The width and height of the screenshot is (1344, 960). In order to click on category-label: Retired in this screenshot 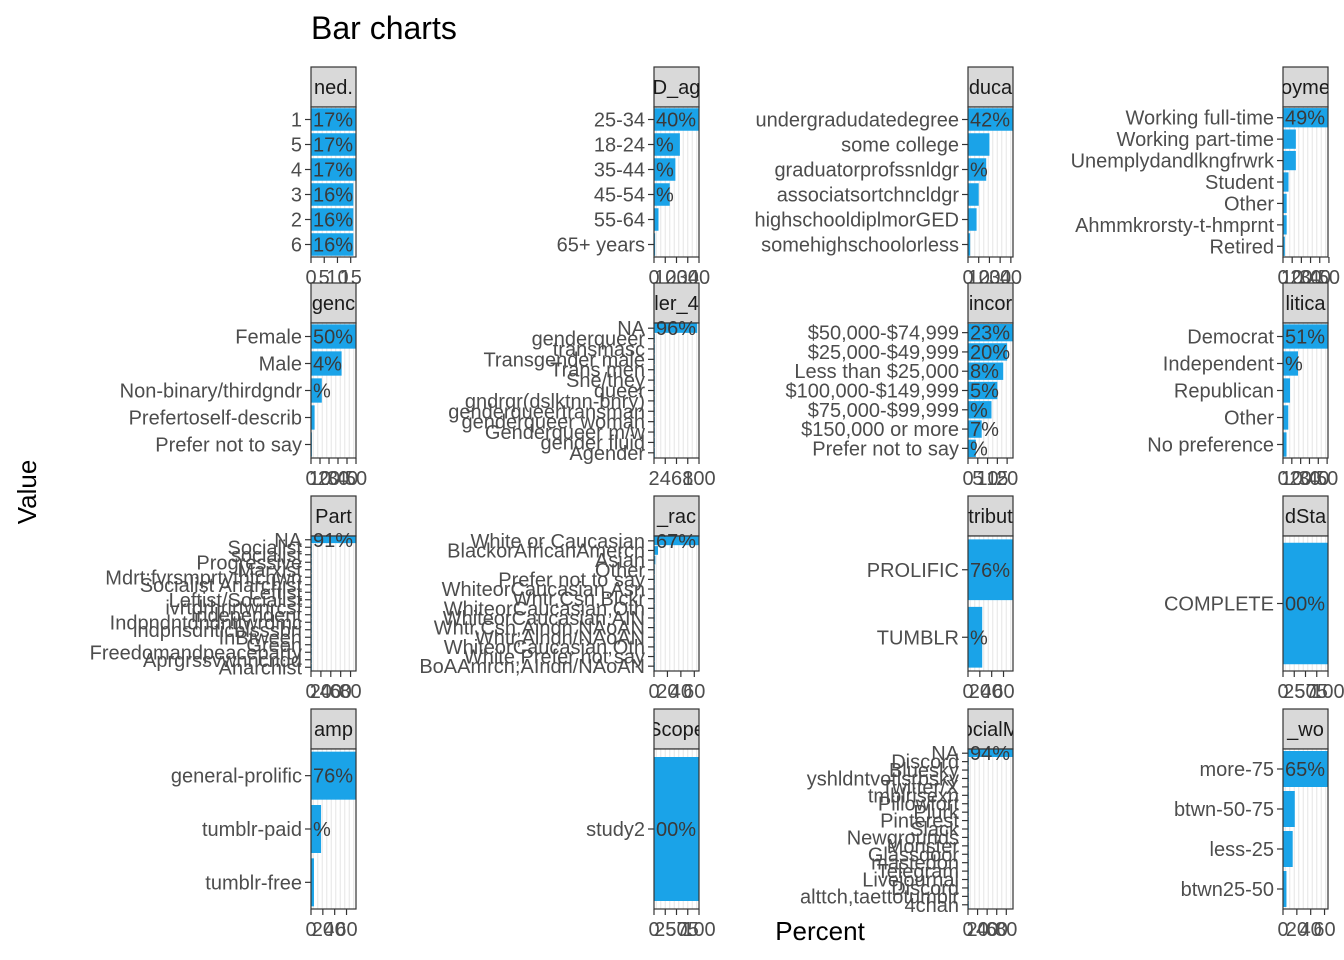, I will do `click(1242, 247)`.